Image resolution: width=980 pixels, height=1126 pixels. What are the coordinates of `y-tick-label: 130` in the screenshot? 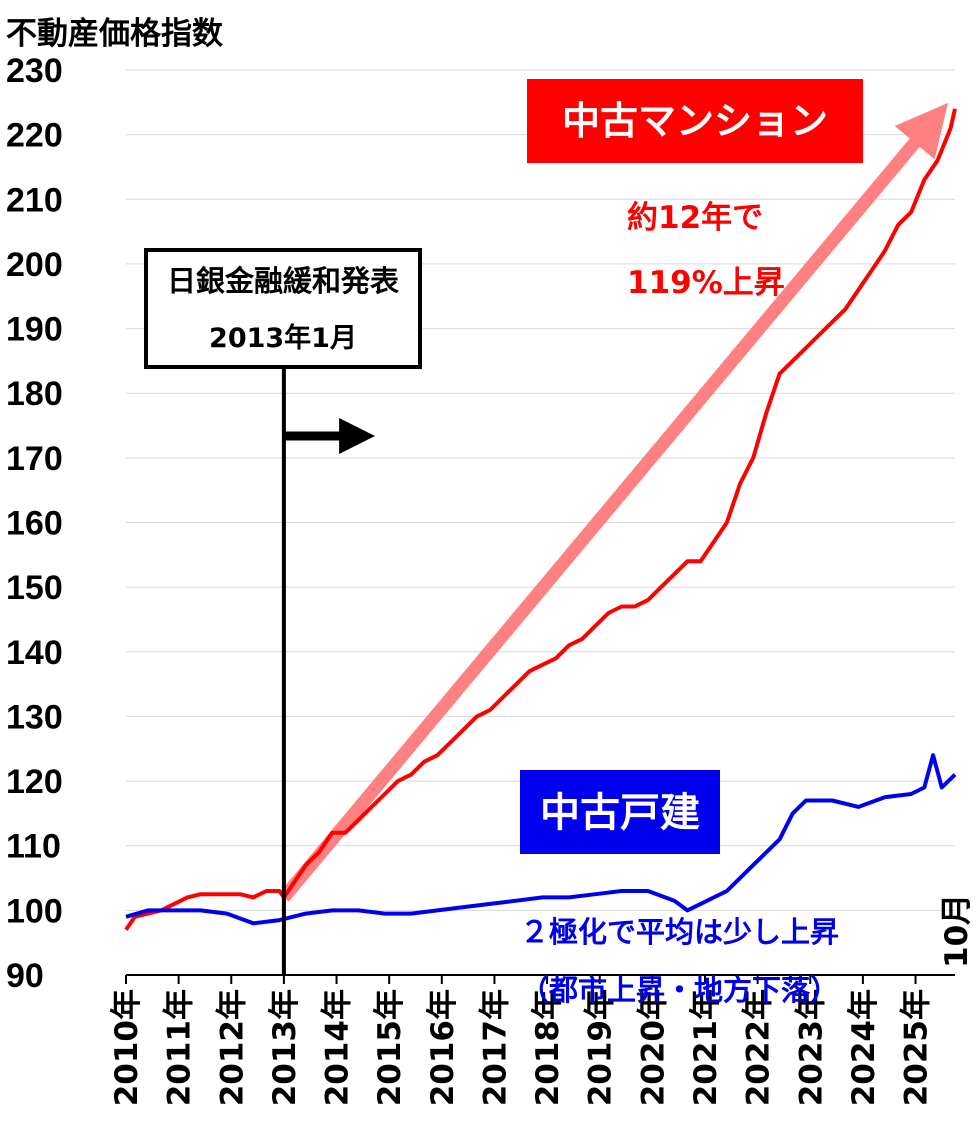 It's located at (34, 717).